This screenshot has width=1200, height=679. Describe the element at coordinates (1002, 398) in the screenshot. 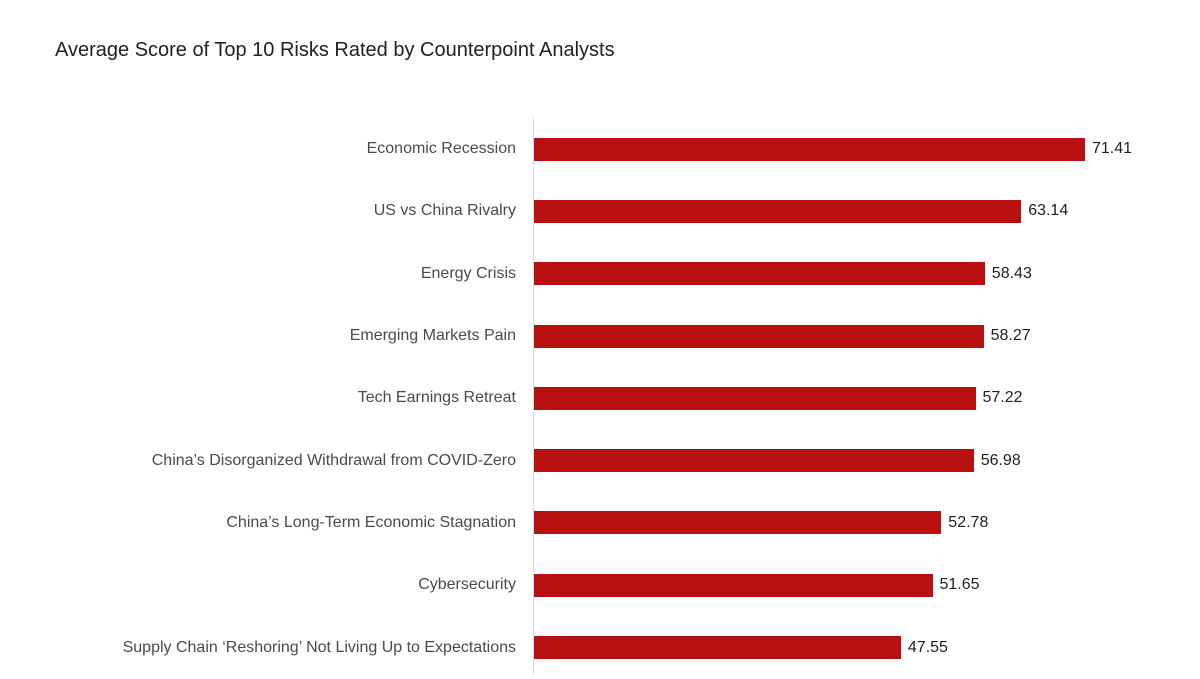

I see `value-label: 57.22` at that location.